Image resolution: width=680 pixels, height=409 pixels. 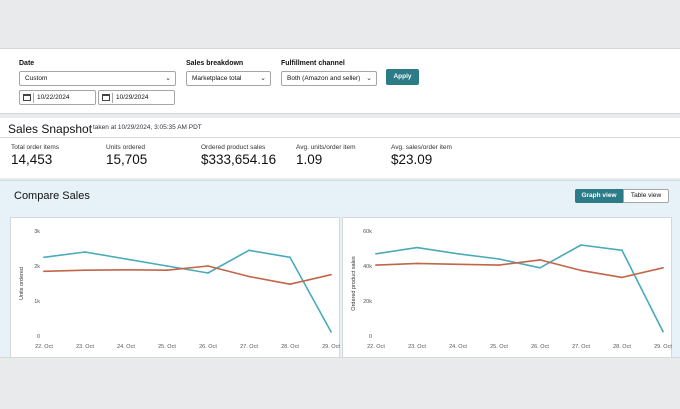 I want to click on metric-avg-units-per-order-item: Avg. units/order item 1.09, so click(x=326, y=155).